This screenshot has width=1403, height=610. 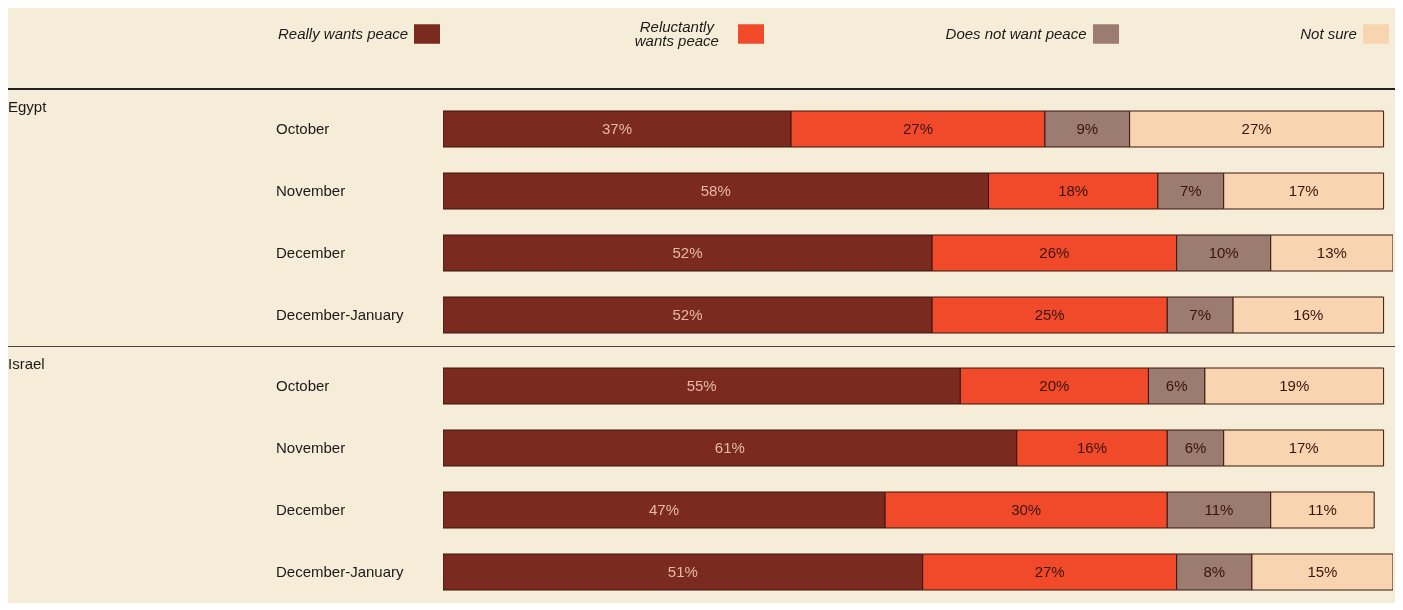 I want to click on data-label: 58%, so click(x=715, y=191).